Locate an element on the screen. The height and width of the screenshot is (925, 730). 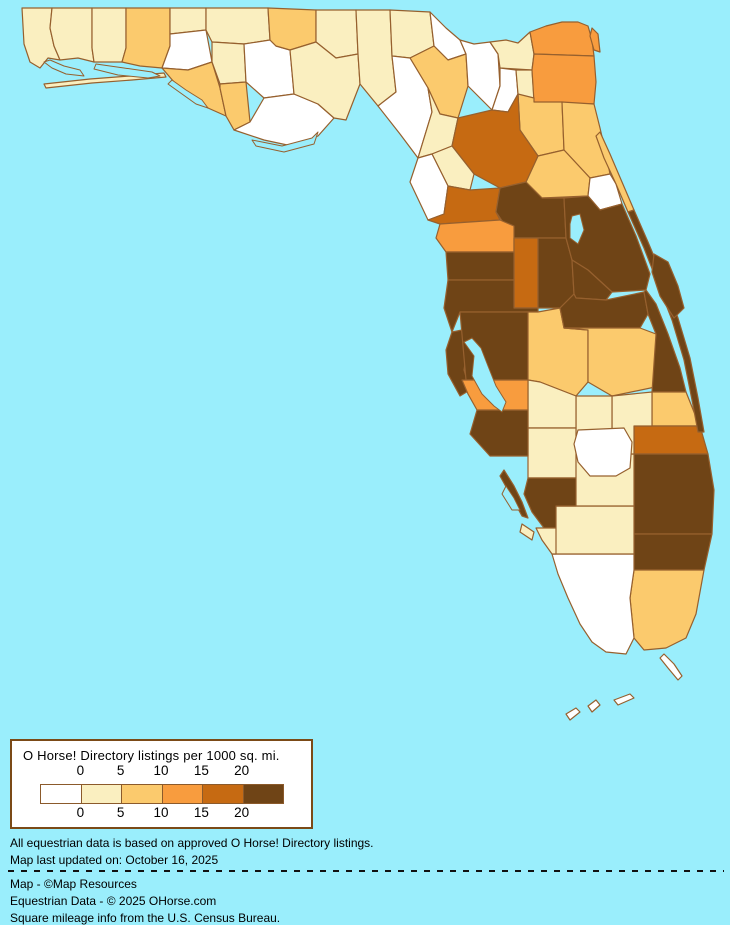
county-biscayne-islands is located at coordinates (671, 667).